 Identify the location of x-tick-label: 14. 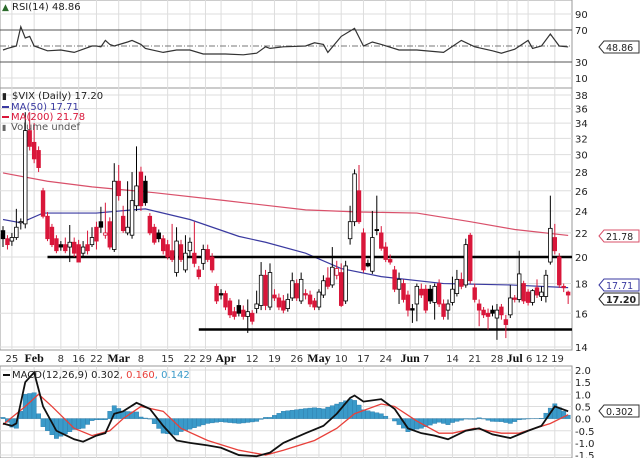
(452, 359).